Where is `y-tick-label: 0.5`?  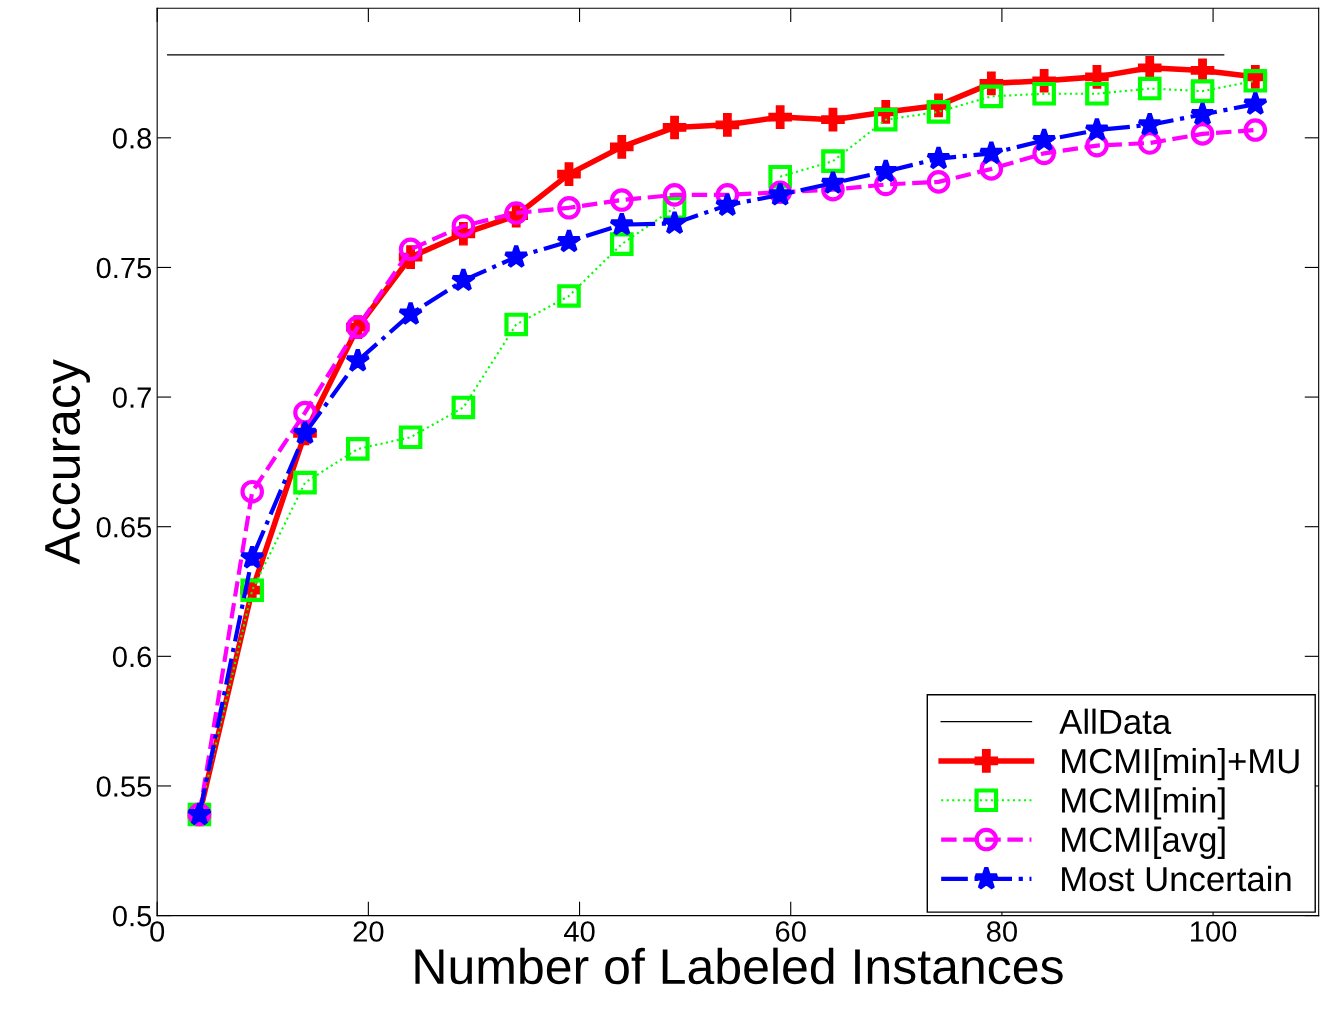
y-tick-label: 0.5 is located at coordinates (132, 916).